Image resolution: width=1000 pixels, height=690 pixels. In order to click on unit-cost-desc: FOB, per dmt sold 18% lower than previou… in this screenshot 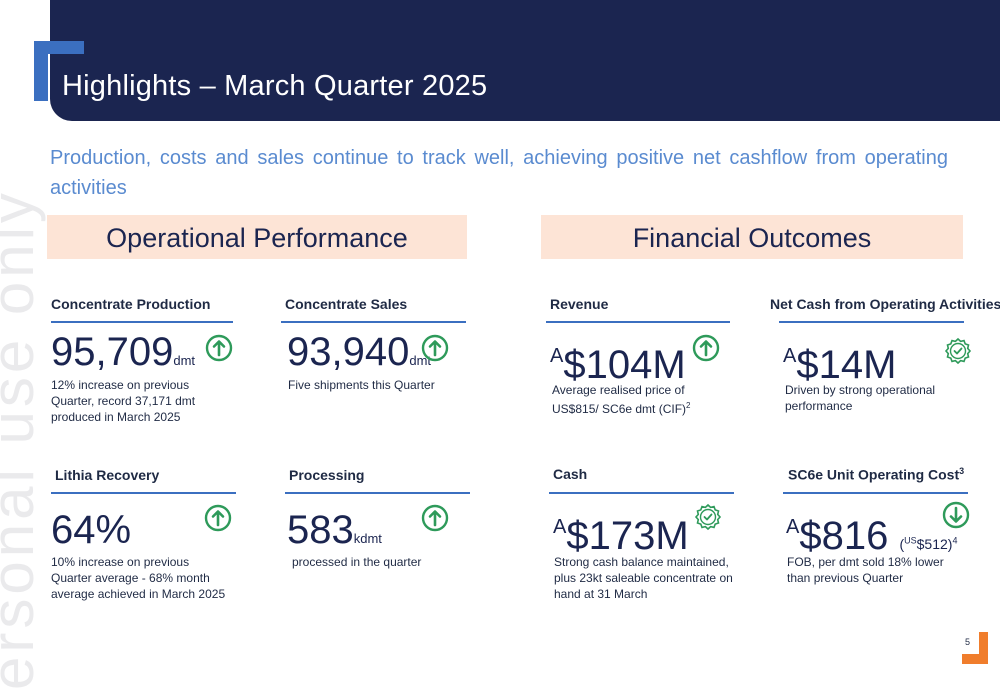, I will do `click(865, 570)`.